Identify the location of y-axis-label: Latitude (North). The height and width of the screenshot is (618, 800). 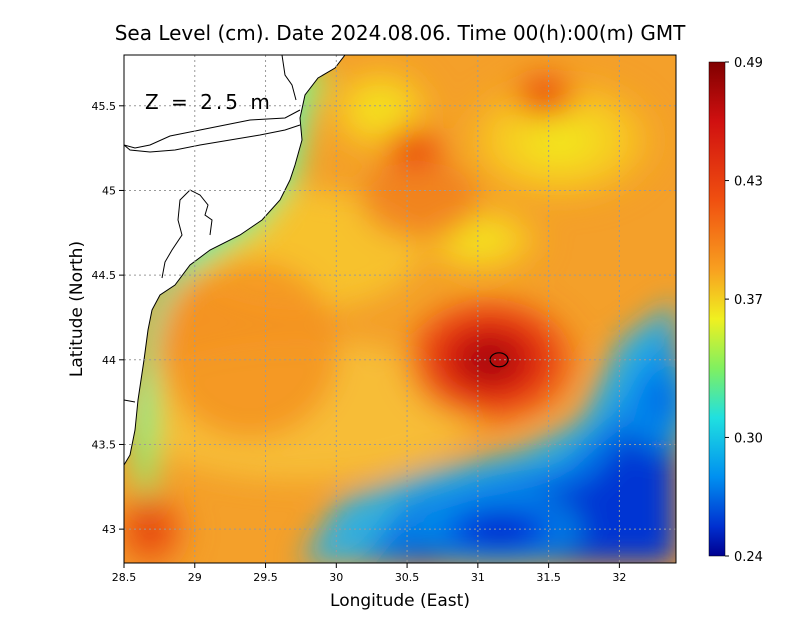
(77, 309).